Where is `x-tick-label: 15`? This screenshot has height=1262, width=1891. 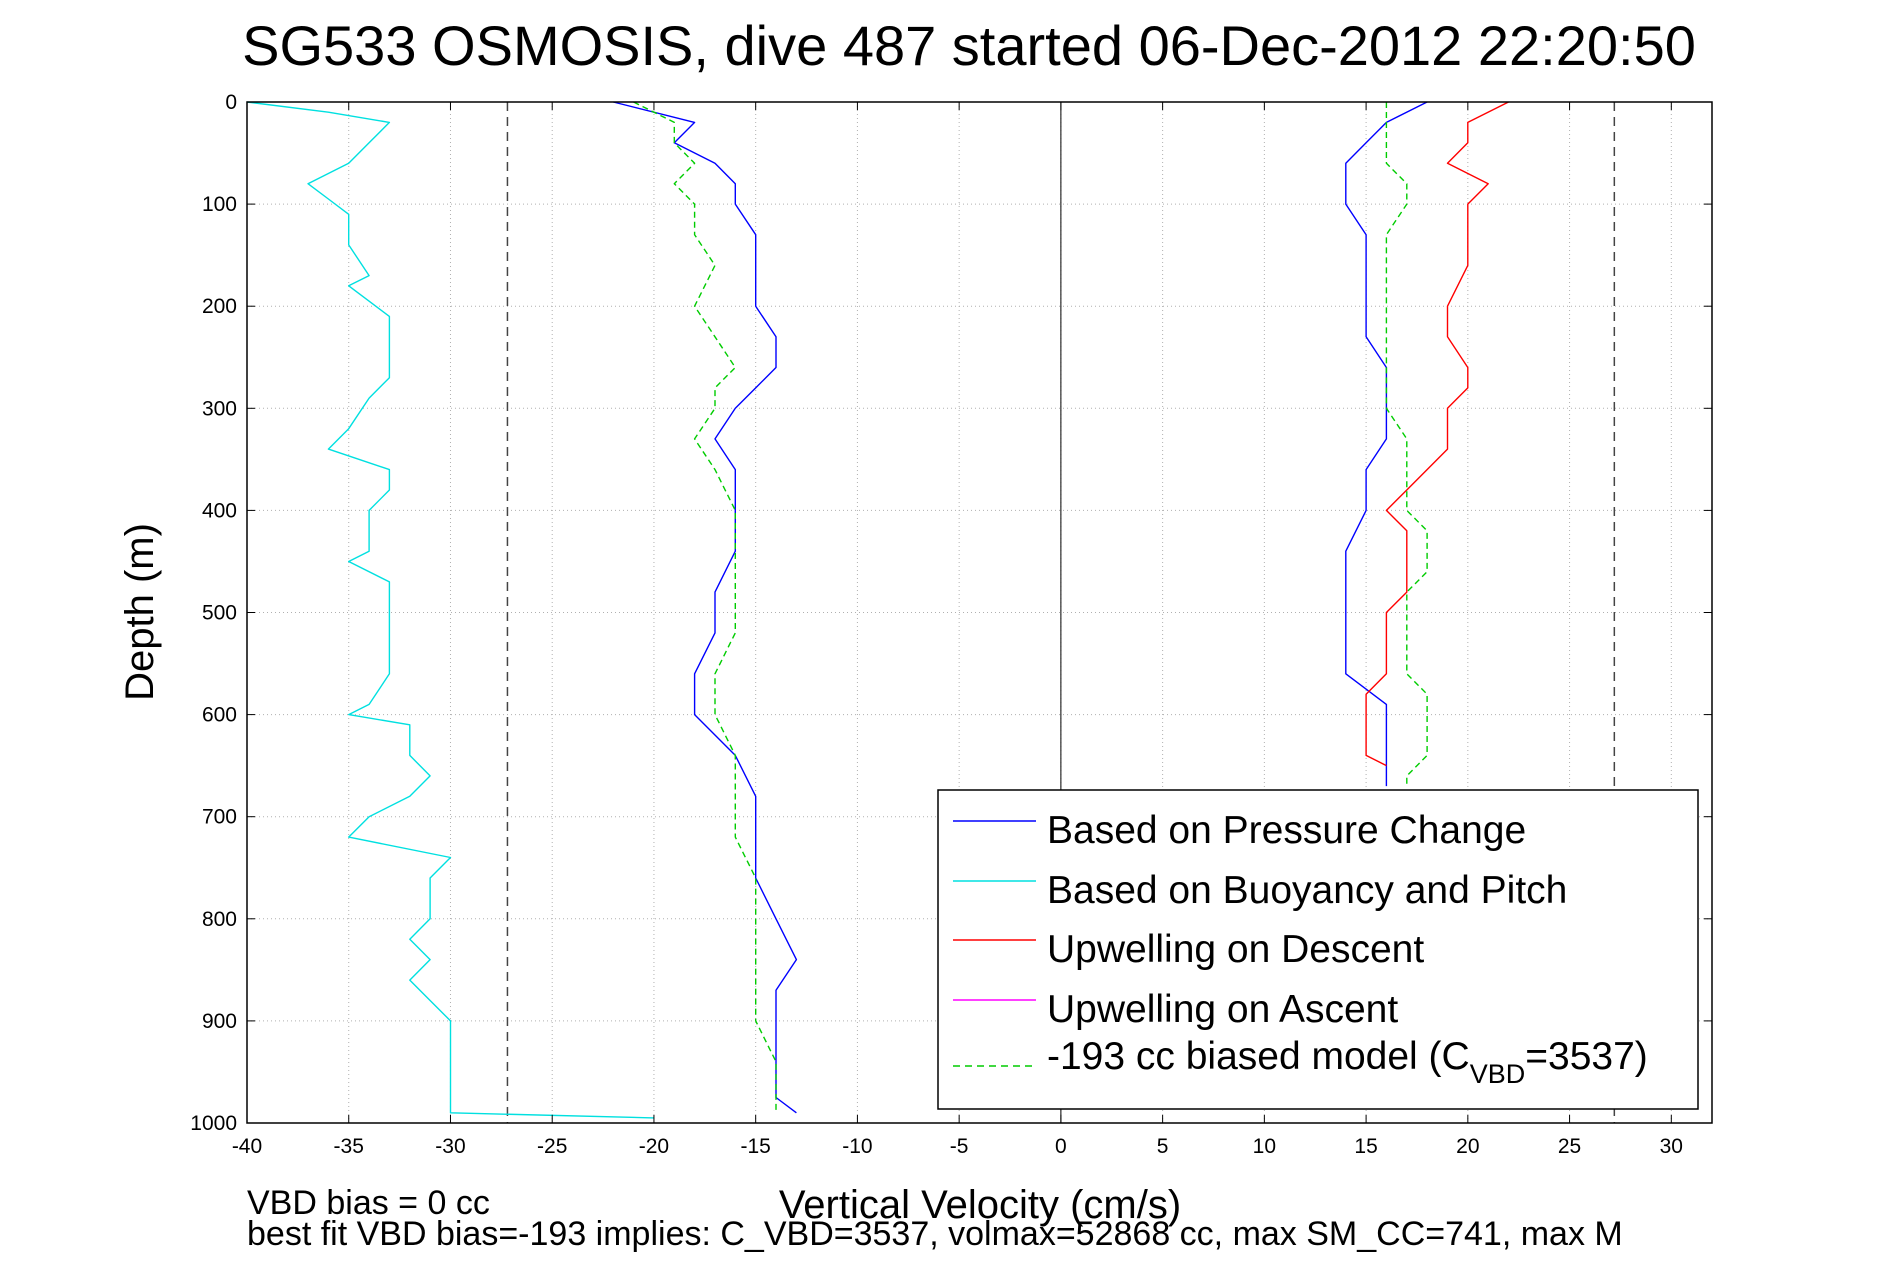
x-tick-label: 15 is located at coordinates (1365, 1146).